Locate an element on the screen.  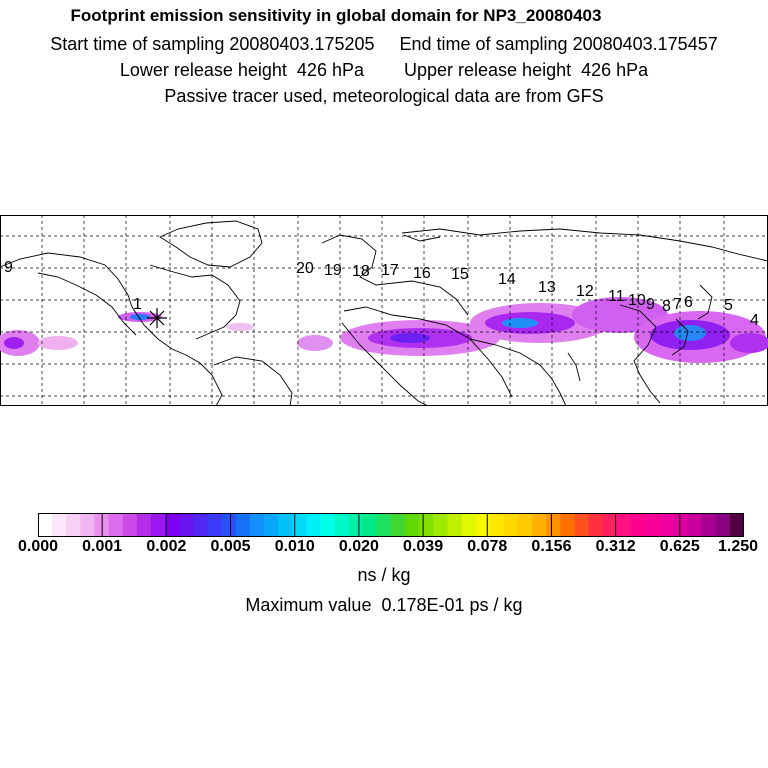
traj-label-5: 5 is located at coordinates (728, 305).